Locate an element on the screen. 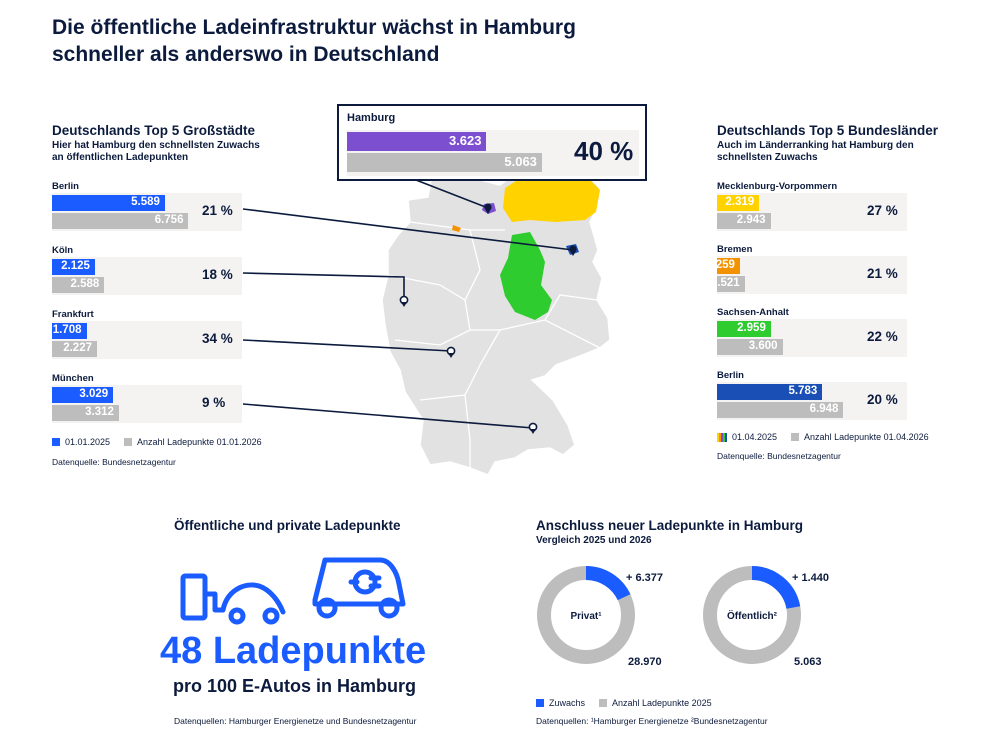  states-source: Datenquelle: Bundesnetzagentur is located at coordinates (779, 456).